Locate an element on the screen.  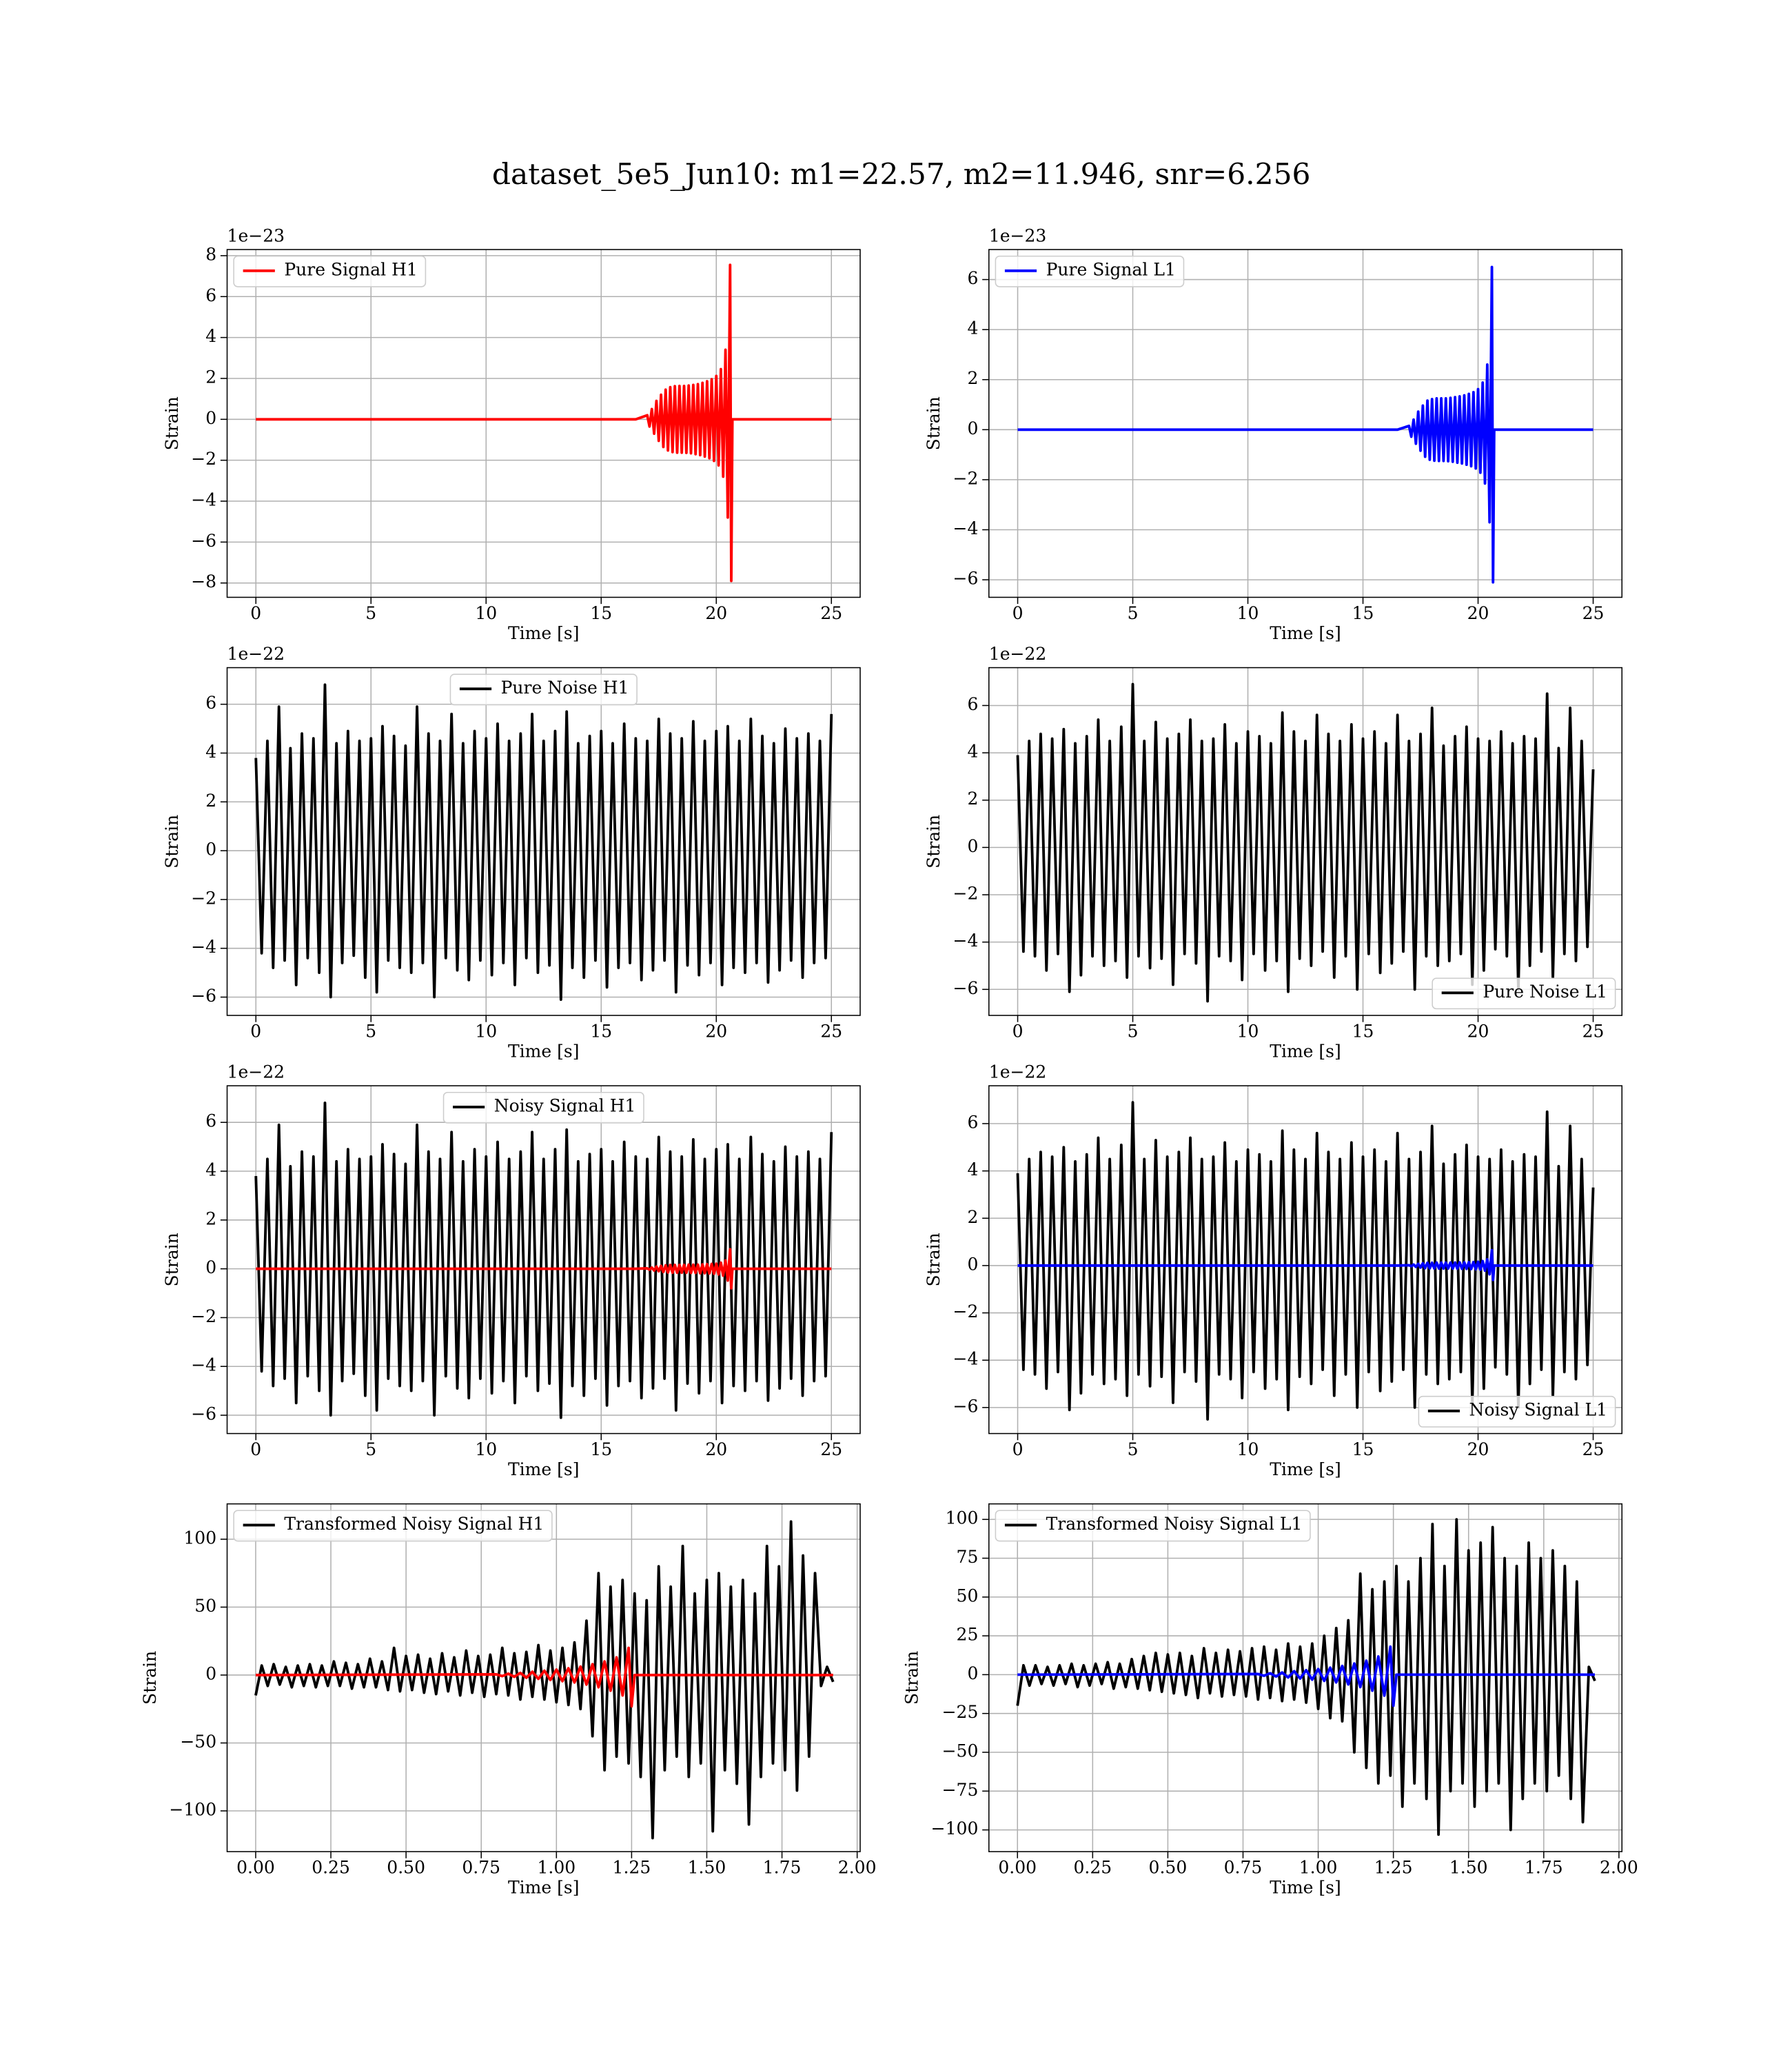
legend: Transformed Noisy Signal H1 is located at coordinates (393, 1526).